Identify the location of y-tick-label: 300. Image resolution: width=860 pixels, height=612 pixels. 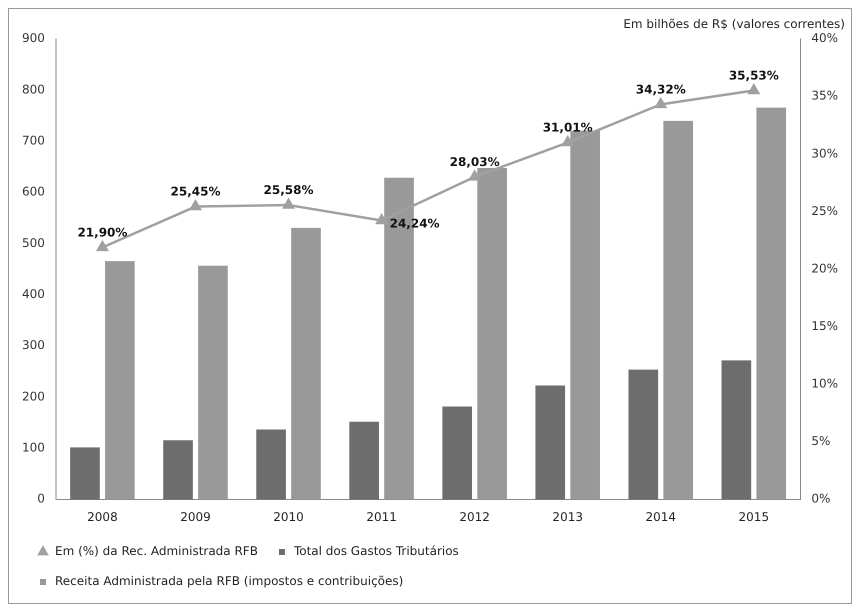
(33, 345).